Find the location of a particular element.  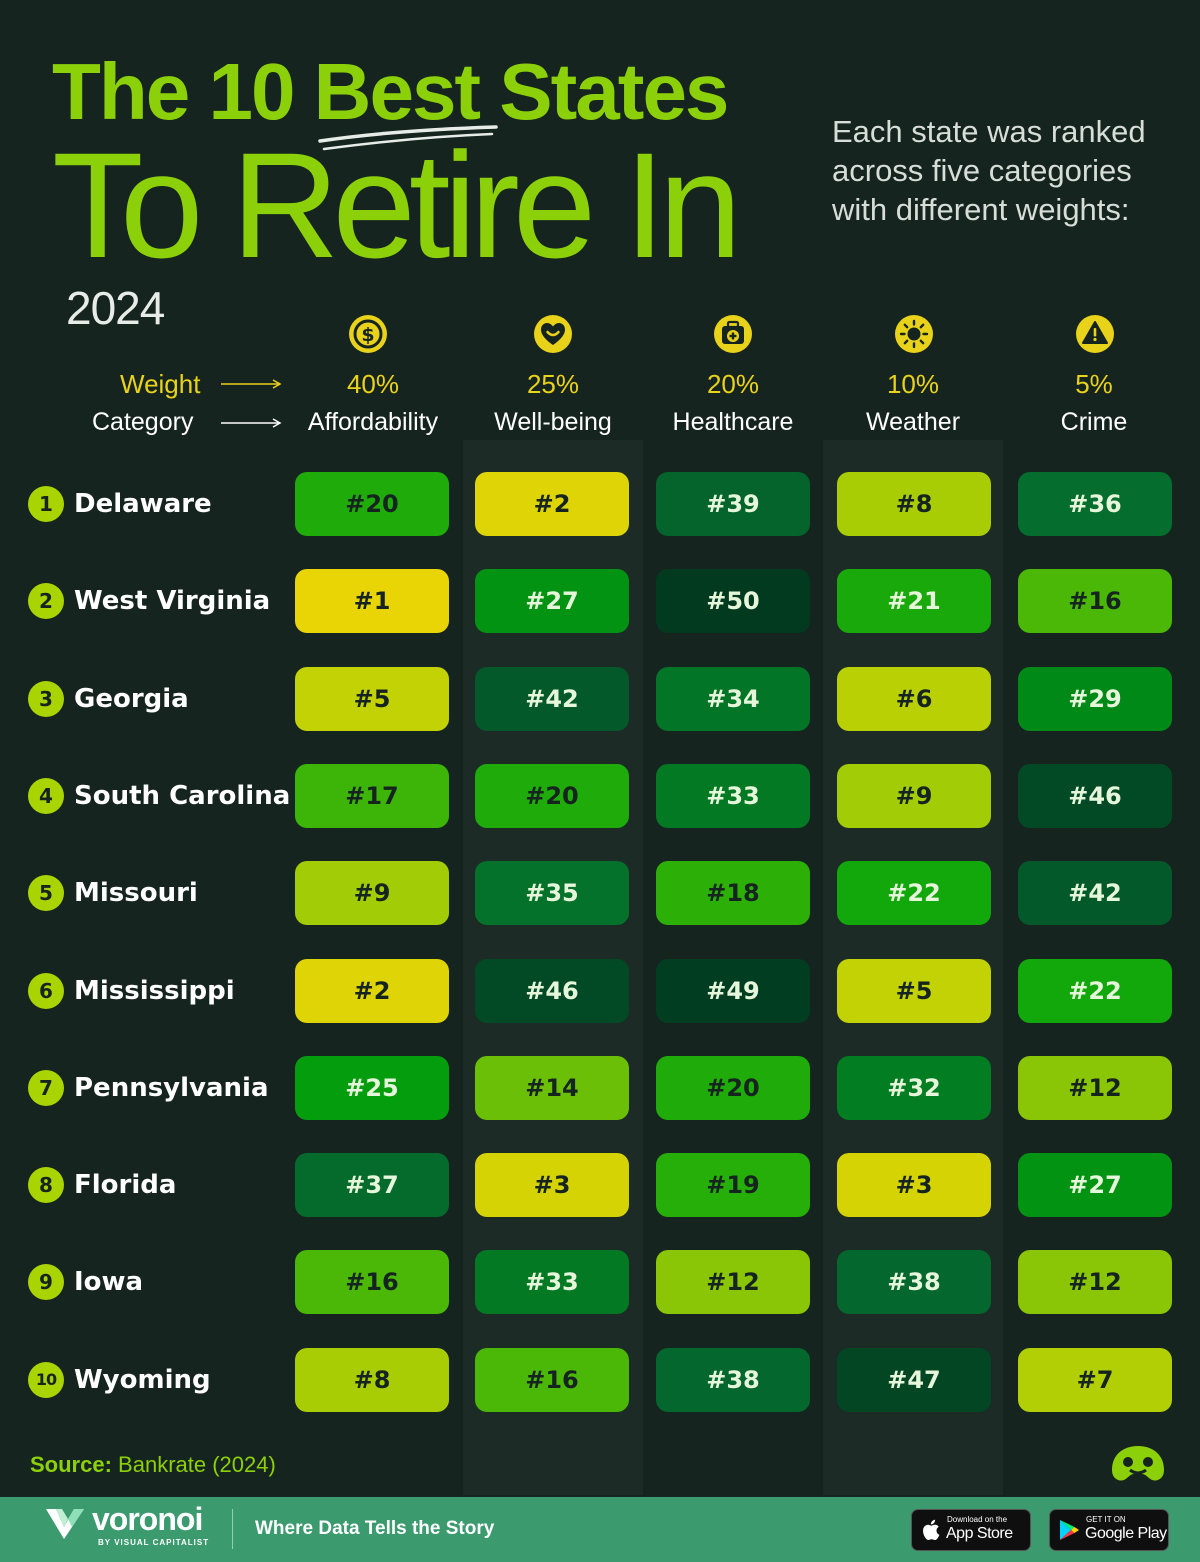

rank-cell-crime: #7 is located at coordinates (1095, 1379).